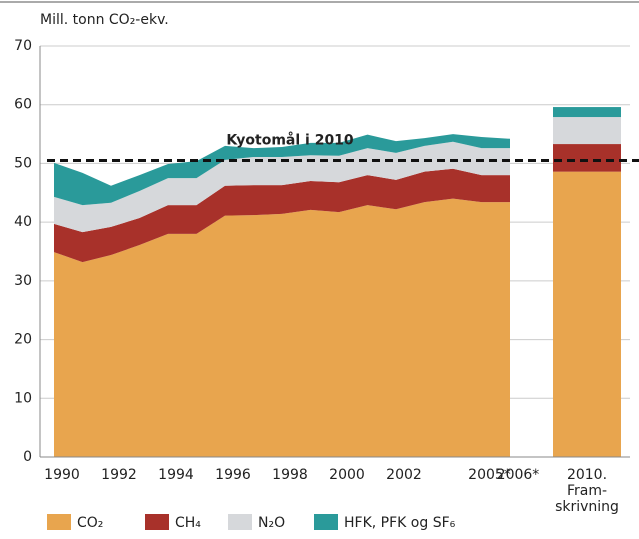 This screenshot has height=539, width=639. What do you see at coordinates (23, 340) in the screenshot?
I see `y-tick-label: 20` at bounding box center [23, 340].